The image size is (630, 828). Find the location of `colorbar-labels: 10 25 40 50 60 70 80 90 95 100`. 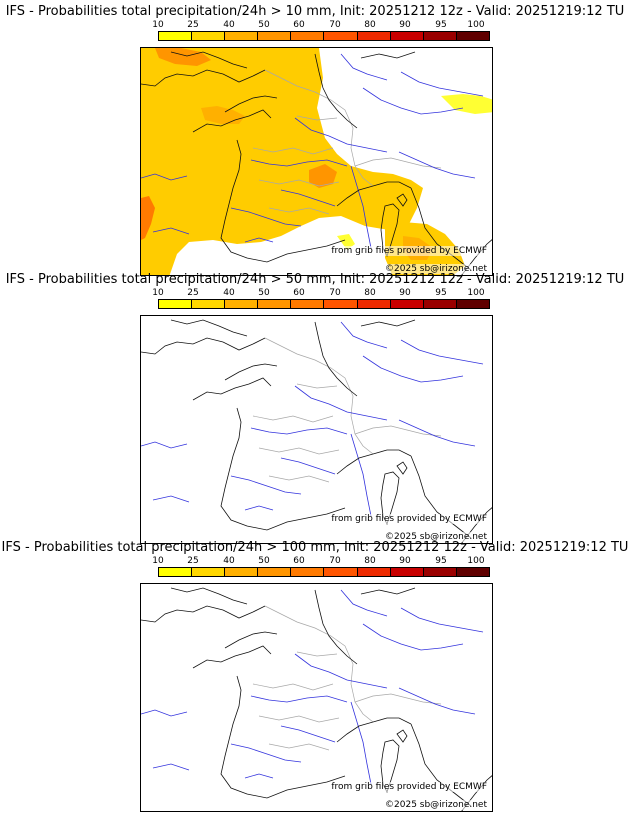

colorbar-labels: 10 25 40 50 60 70 80 90 95 100 is located at coordinates (322, 25).